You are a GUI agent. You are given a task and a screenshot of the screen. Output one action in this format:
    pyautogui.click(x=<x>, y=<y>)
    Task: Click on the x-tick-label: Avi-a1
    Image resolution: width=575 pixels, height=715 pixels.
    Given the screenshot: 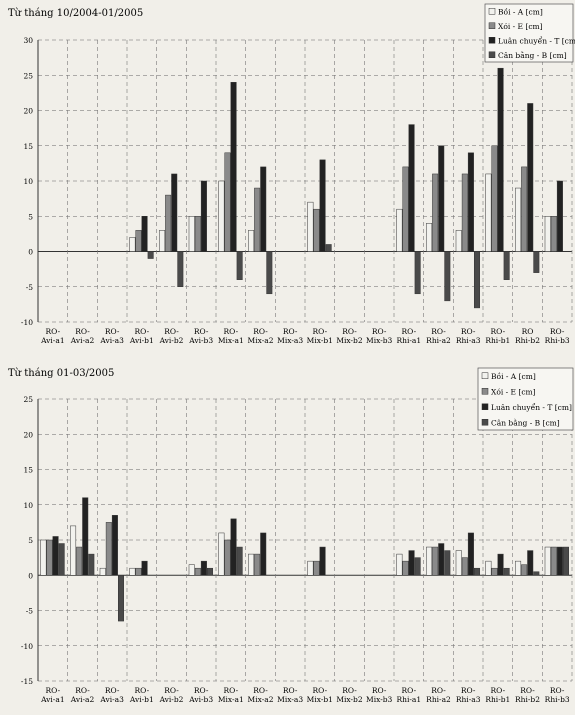 What is the action you would take?
    pyautogui.click(x=52, y=699)
    